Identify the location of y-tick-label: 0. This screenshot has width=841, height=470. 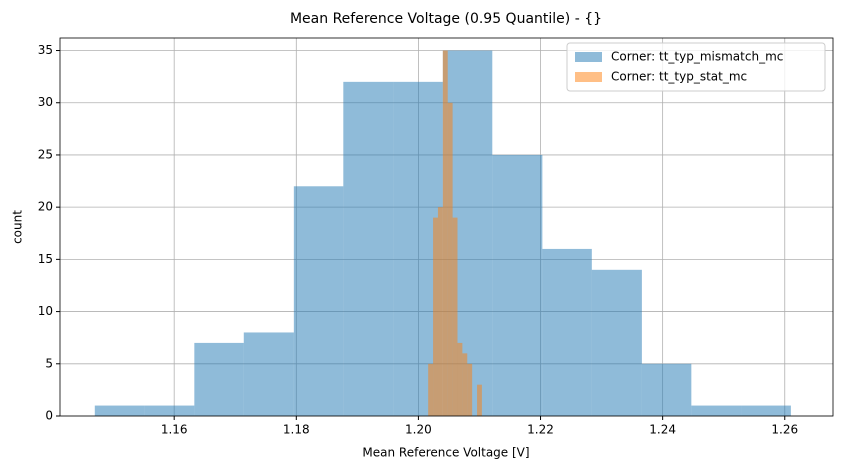
(49, 416).